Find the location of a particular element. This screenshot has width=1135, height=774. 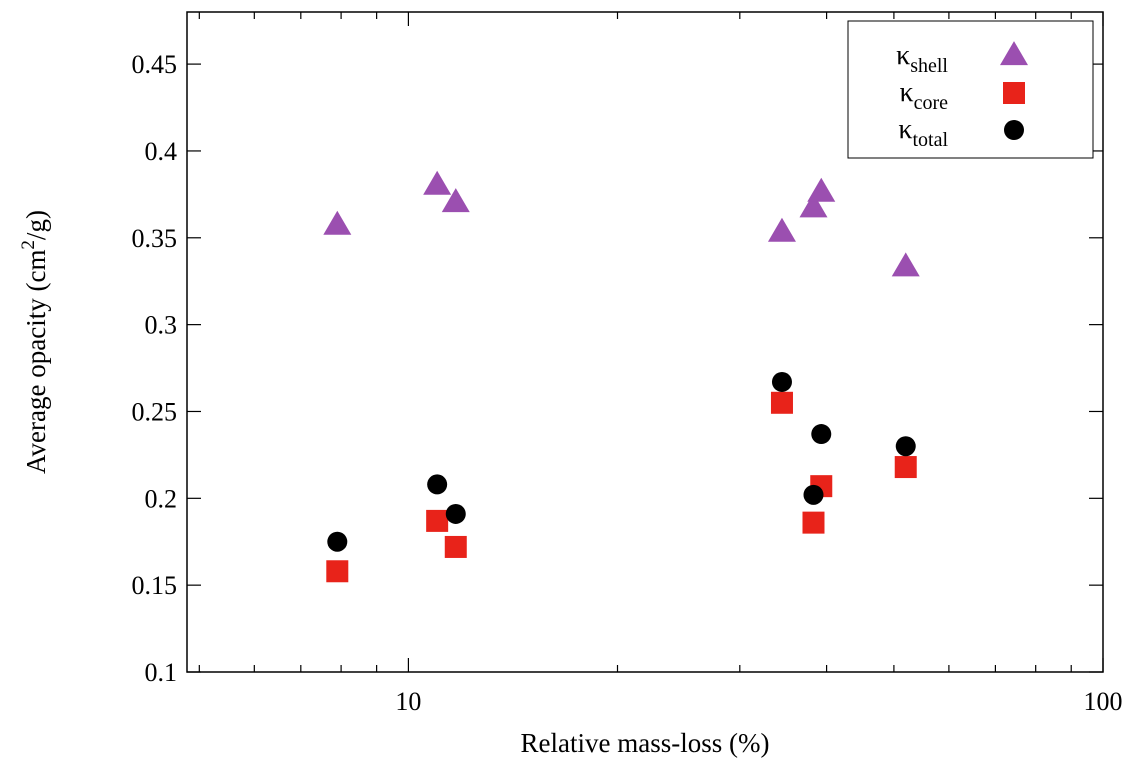

y-tick-label-7: 0.45 is located at coordinates (155, 64).